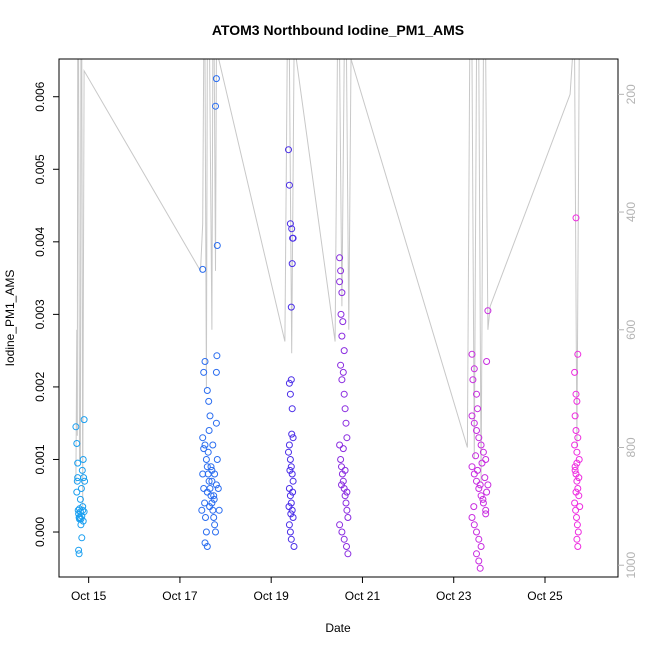  What do you see at coordinates (338, 30) in the screenshot?
I see `chart-title: ATOM3 Northbound Iodine_PM1_AMS` at bounding box center [338, 30].